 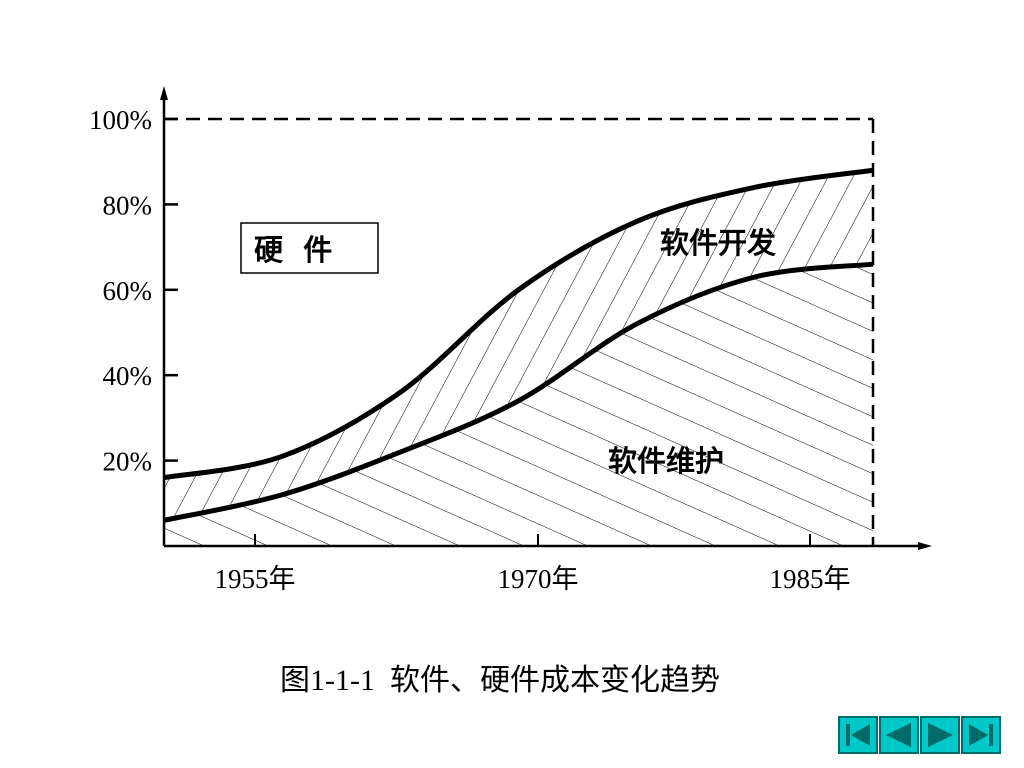 I want to click on hardware-label-box, so click(x=309, y=248).